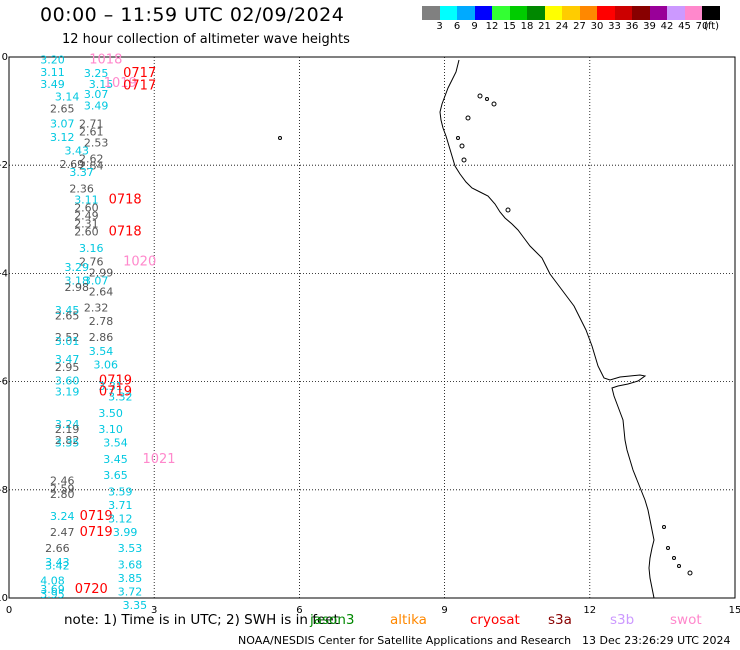  Describe the element at coordinates (67, 443) in the screenshot. I see `wave-height-label: 3.35` at that location.